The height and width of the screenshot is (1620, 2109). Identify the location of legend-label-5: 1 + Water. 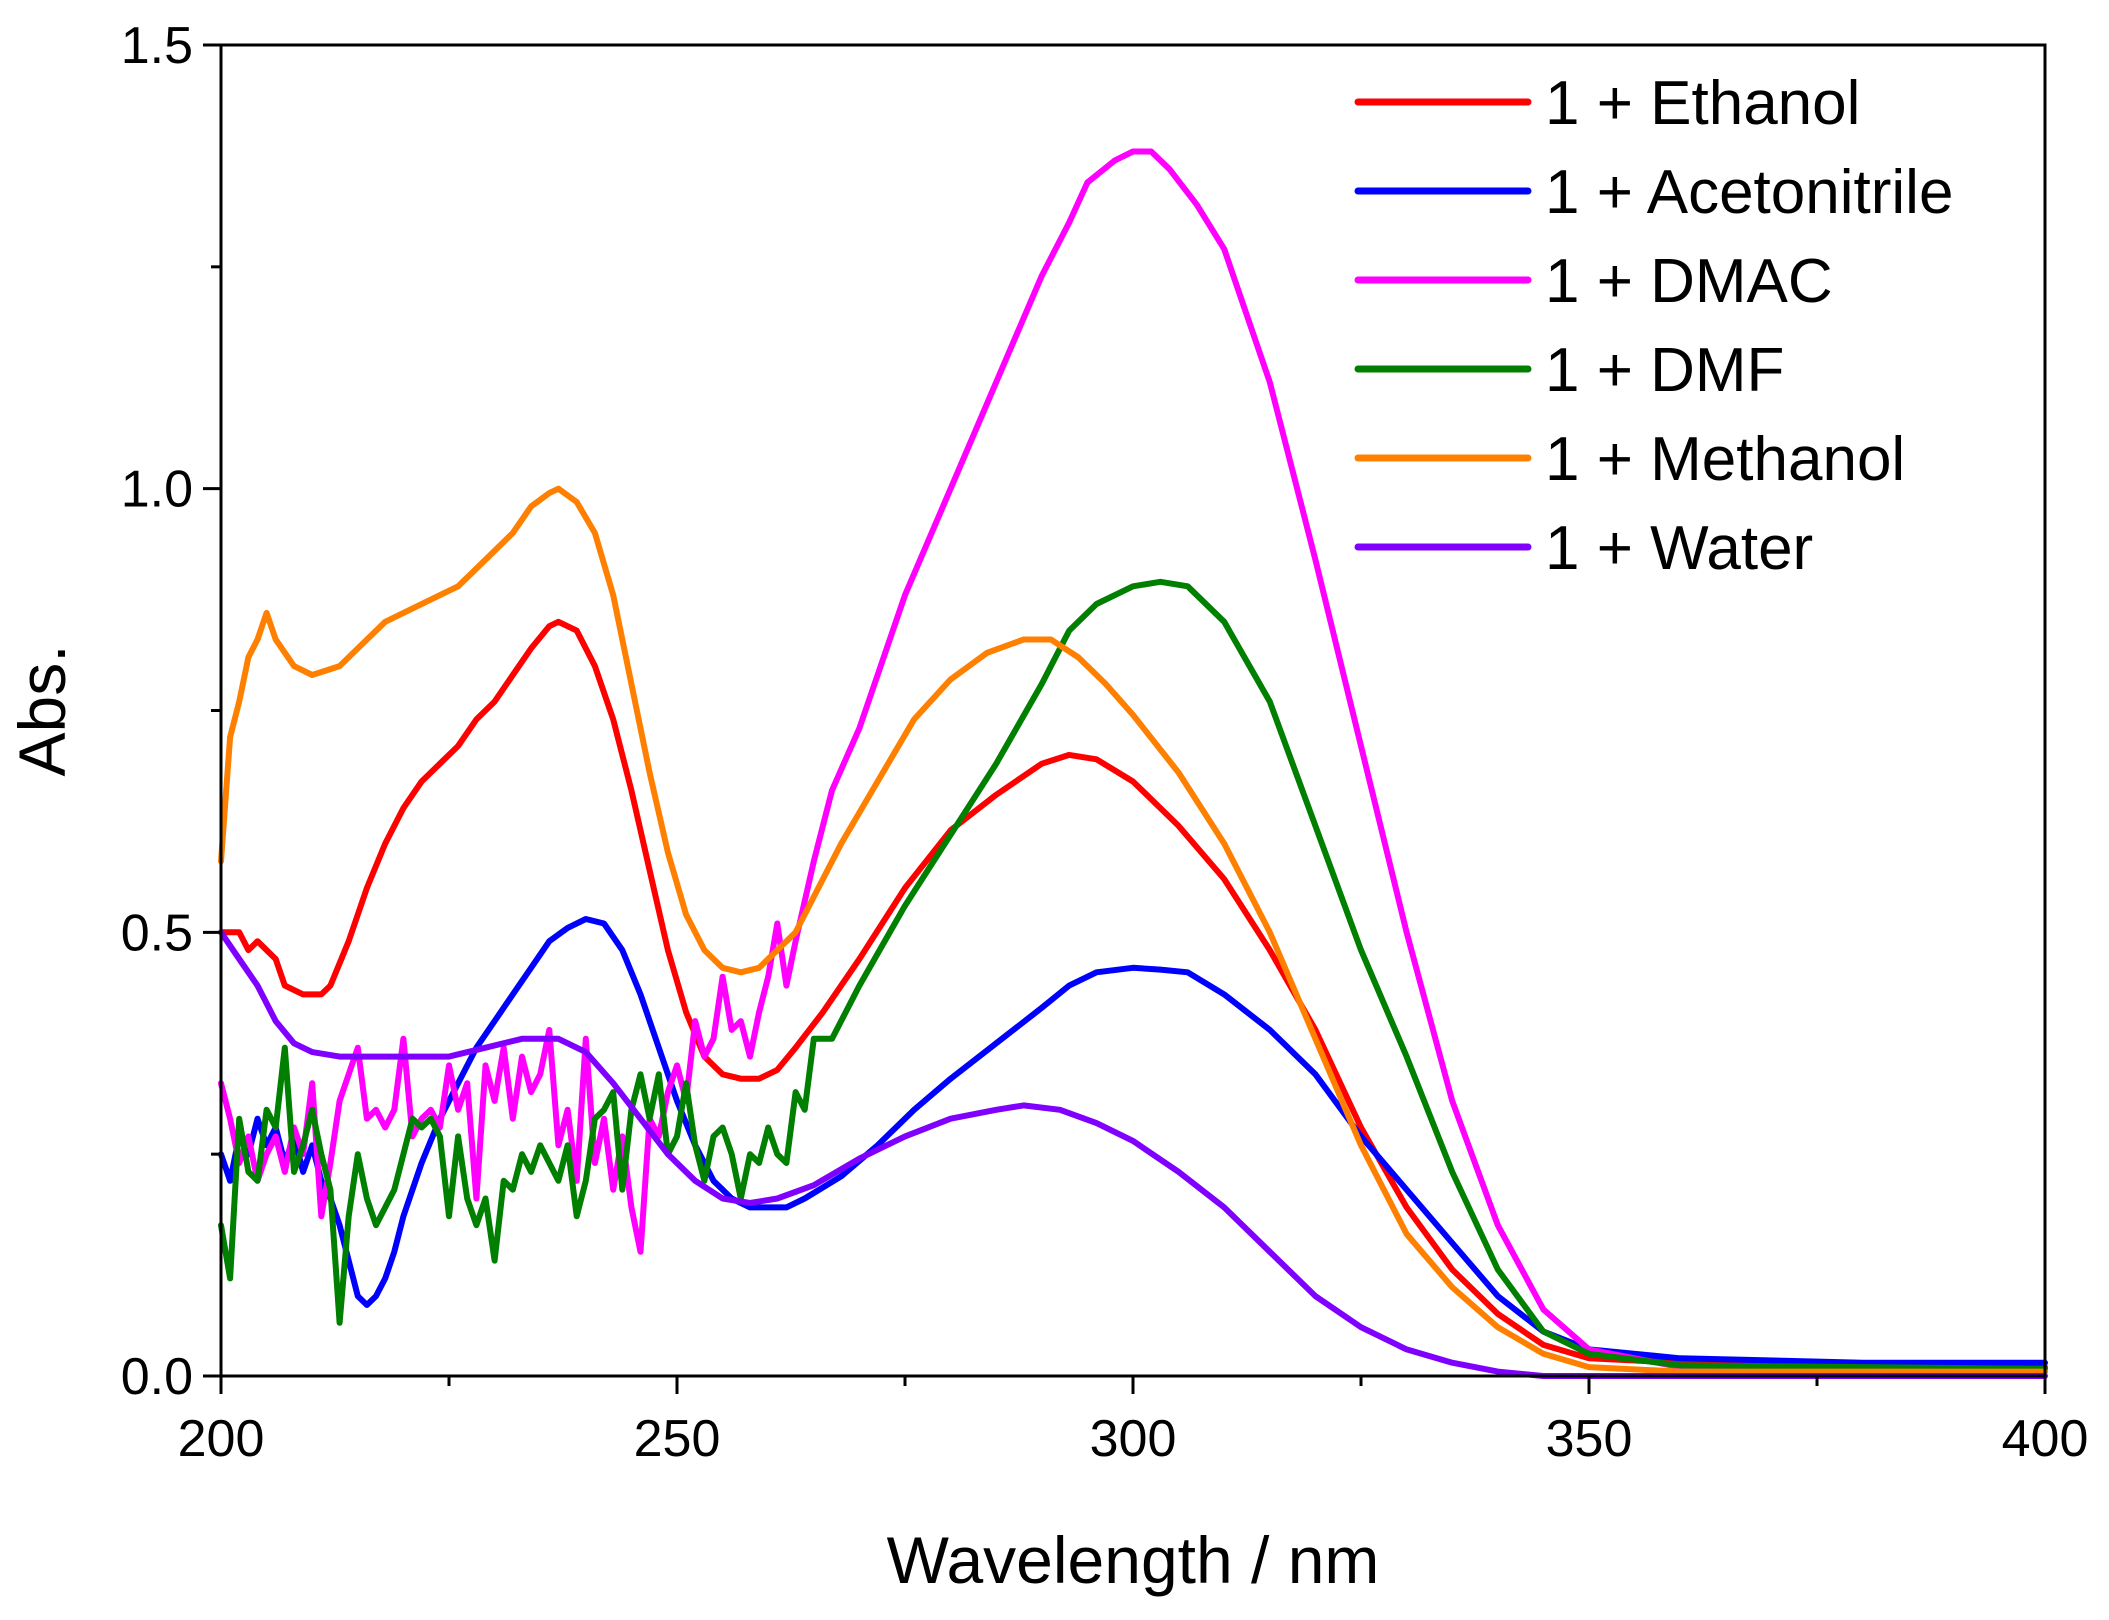
(1679, 548).